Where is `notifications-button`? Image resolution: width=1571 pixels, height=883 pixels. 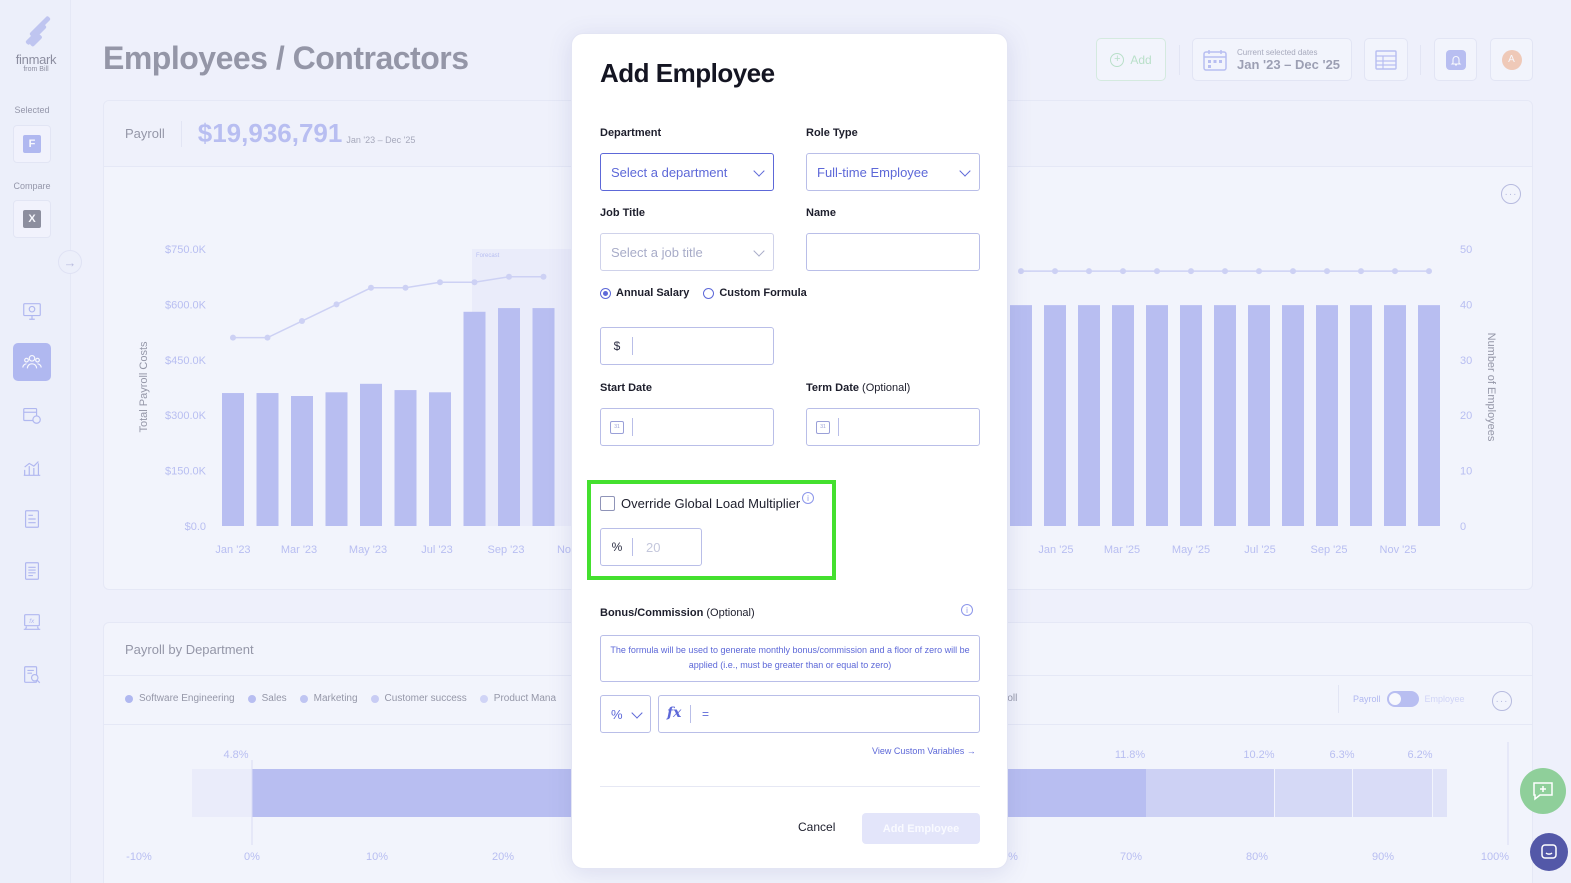 notifications-button is located at coordinates (1455, 59).